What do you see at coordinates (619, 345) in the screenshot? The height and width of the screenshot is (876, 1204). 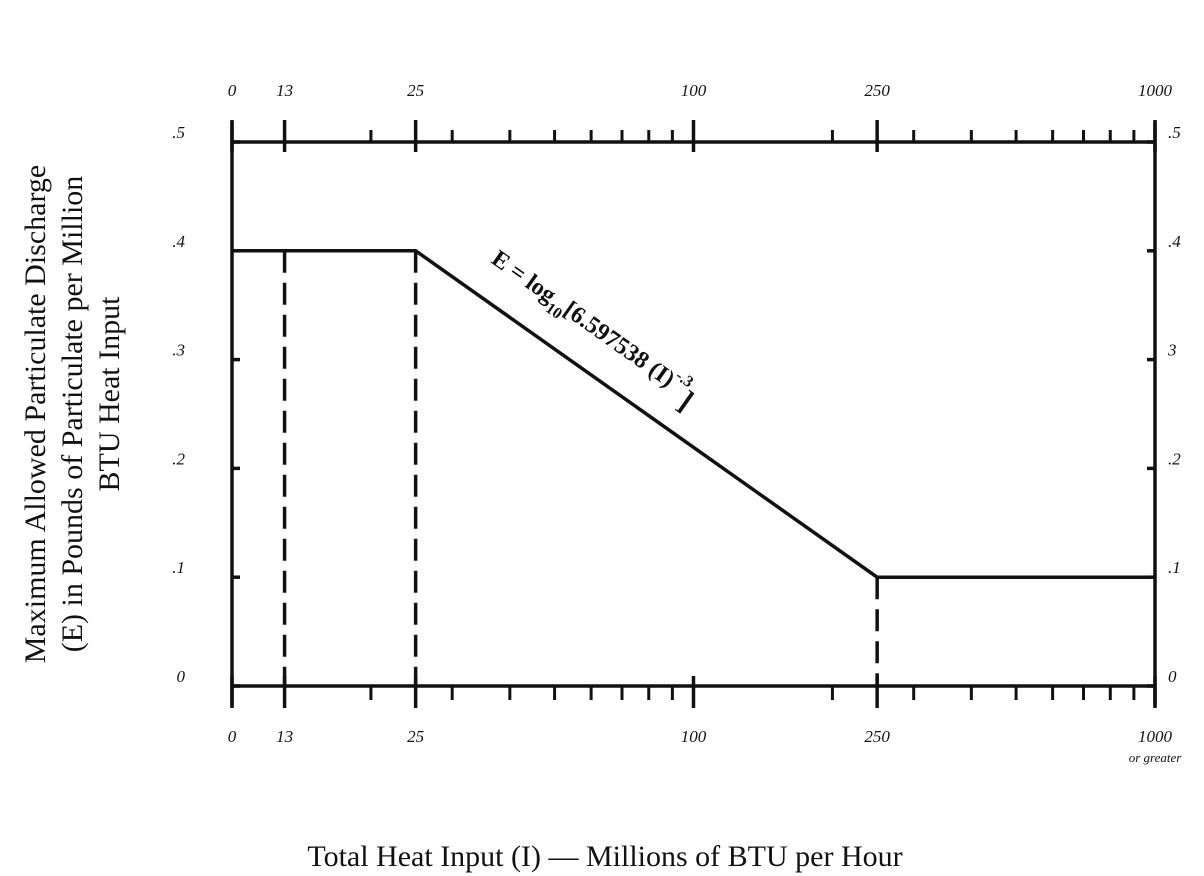 I see `equation-part: [6.597538 (I)` at bounding box center [619, 345].